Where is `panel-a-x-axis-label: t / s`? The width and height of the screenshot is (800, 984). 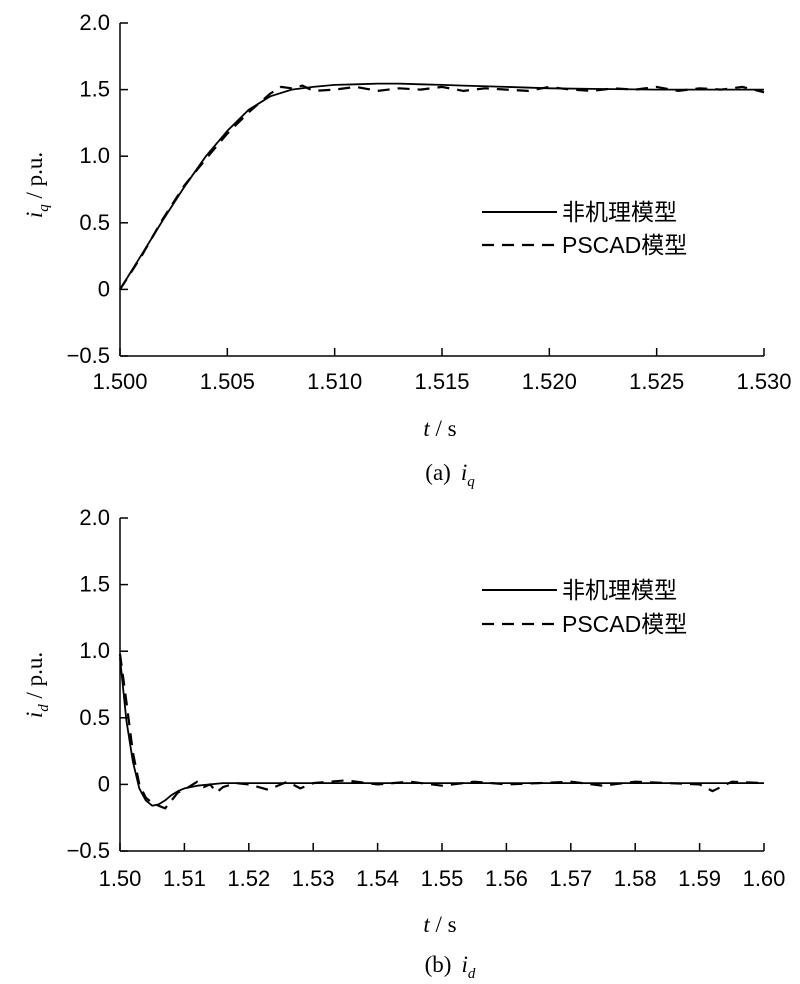
panel-a-x-axis-label: t / s is located at coordinates (439, 428).